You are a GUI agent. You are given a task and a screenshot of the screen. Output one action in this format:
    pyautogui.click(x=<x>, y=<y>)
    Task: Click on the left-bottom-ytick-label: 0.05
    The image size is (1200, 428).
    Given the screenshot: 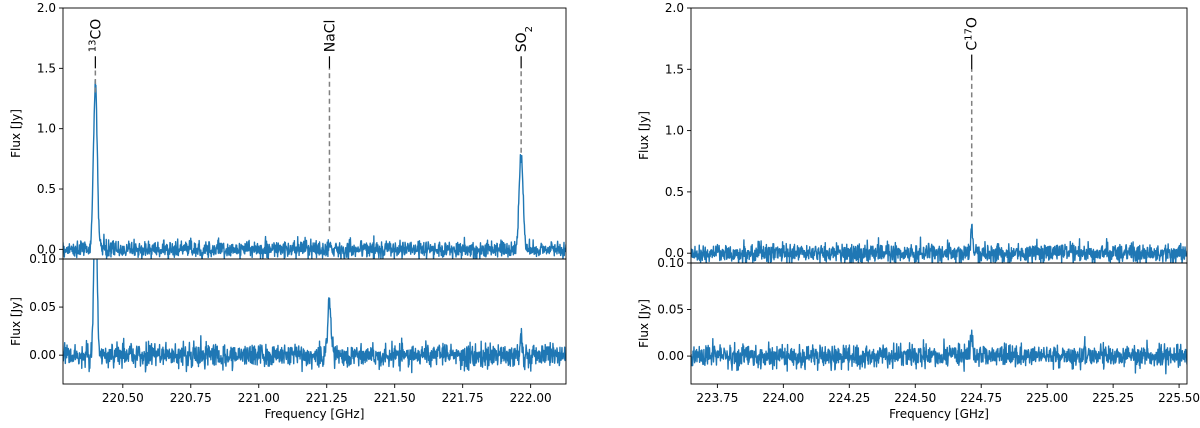 What is the action you would take?
    pyautogui.click(x=42, y=307)
    